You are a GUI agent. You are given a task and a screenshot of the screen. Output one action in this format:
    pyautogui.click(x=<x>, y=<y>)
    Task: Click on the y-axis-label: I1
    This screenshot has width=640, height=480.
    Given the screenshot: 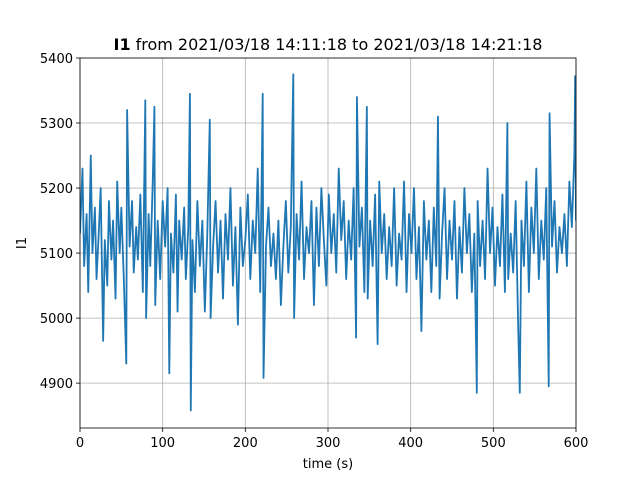 What is the action you would take?
    pyautogui.click(x=22, y=243)
    